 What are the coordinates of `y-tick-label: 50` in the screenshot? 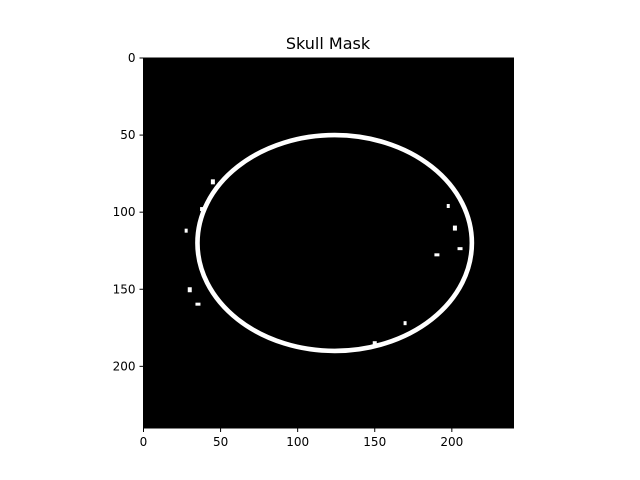 It's located at (127, 135).